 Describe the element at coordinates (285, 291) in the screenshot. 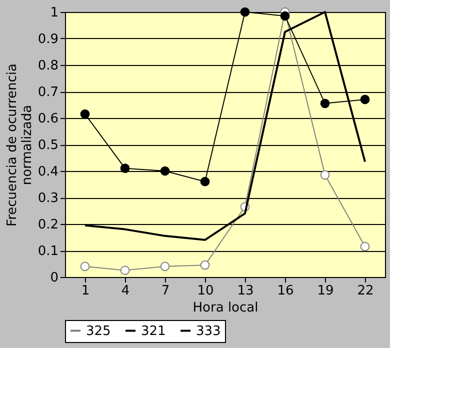

I see `x-tick-label: 16` at that location.